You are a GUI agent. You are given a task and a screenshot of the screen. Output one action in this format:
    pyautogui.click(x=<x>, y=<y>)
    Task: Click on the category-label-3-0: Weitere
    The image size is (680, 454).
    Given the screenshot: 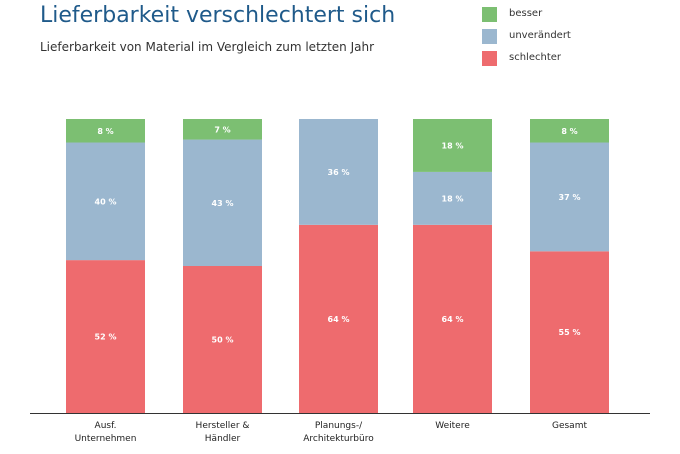 What is the action you would take?
    pyautogui.click(x=452, y=426)
    